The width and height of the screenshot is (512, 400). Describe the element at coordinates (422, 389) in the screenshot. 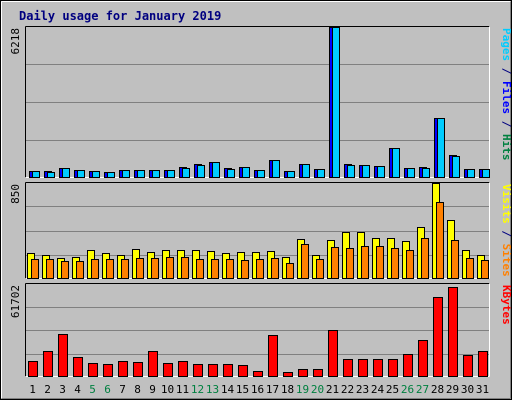

I see `x-tick-label-day-27: 27` at that location.